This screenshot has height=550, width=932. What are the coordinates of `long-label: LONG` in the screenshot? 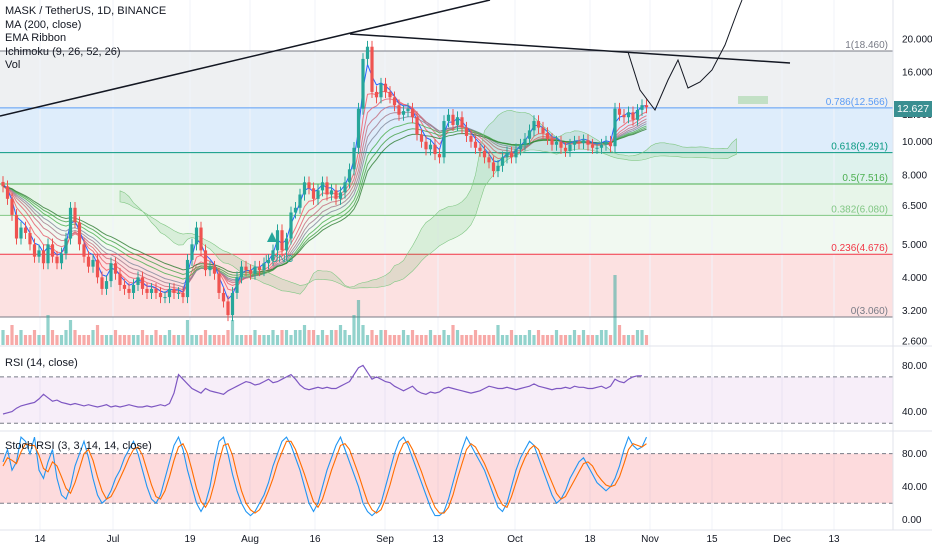 It's located at (279, 259).